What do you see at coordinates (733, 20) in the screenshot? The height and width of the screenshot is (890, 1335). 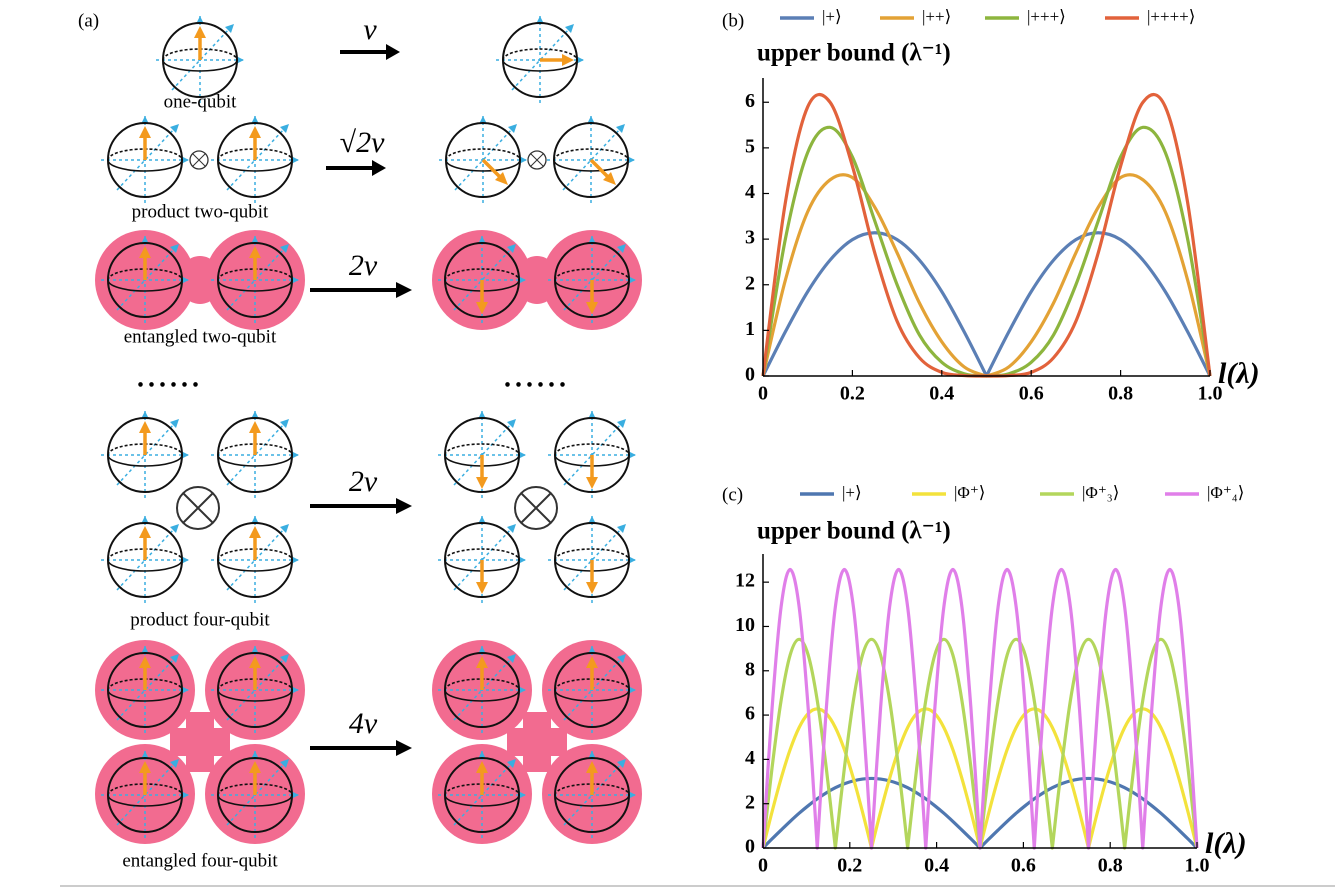 I see `panel-label: (b)` at bounding box center [733, 20].